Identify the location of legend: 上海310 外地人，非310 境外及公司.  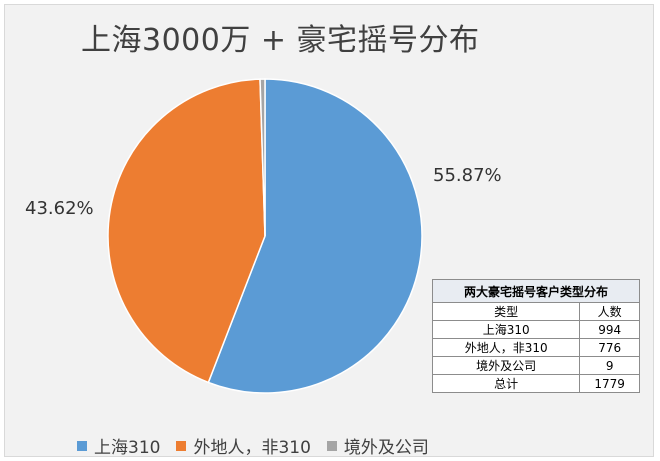
(253, 445).